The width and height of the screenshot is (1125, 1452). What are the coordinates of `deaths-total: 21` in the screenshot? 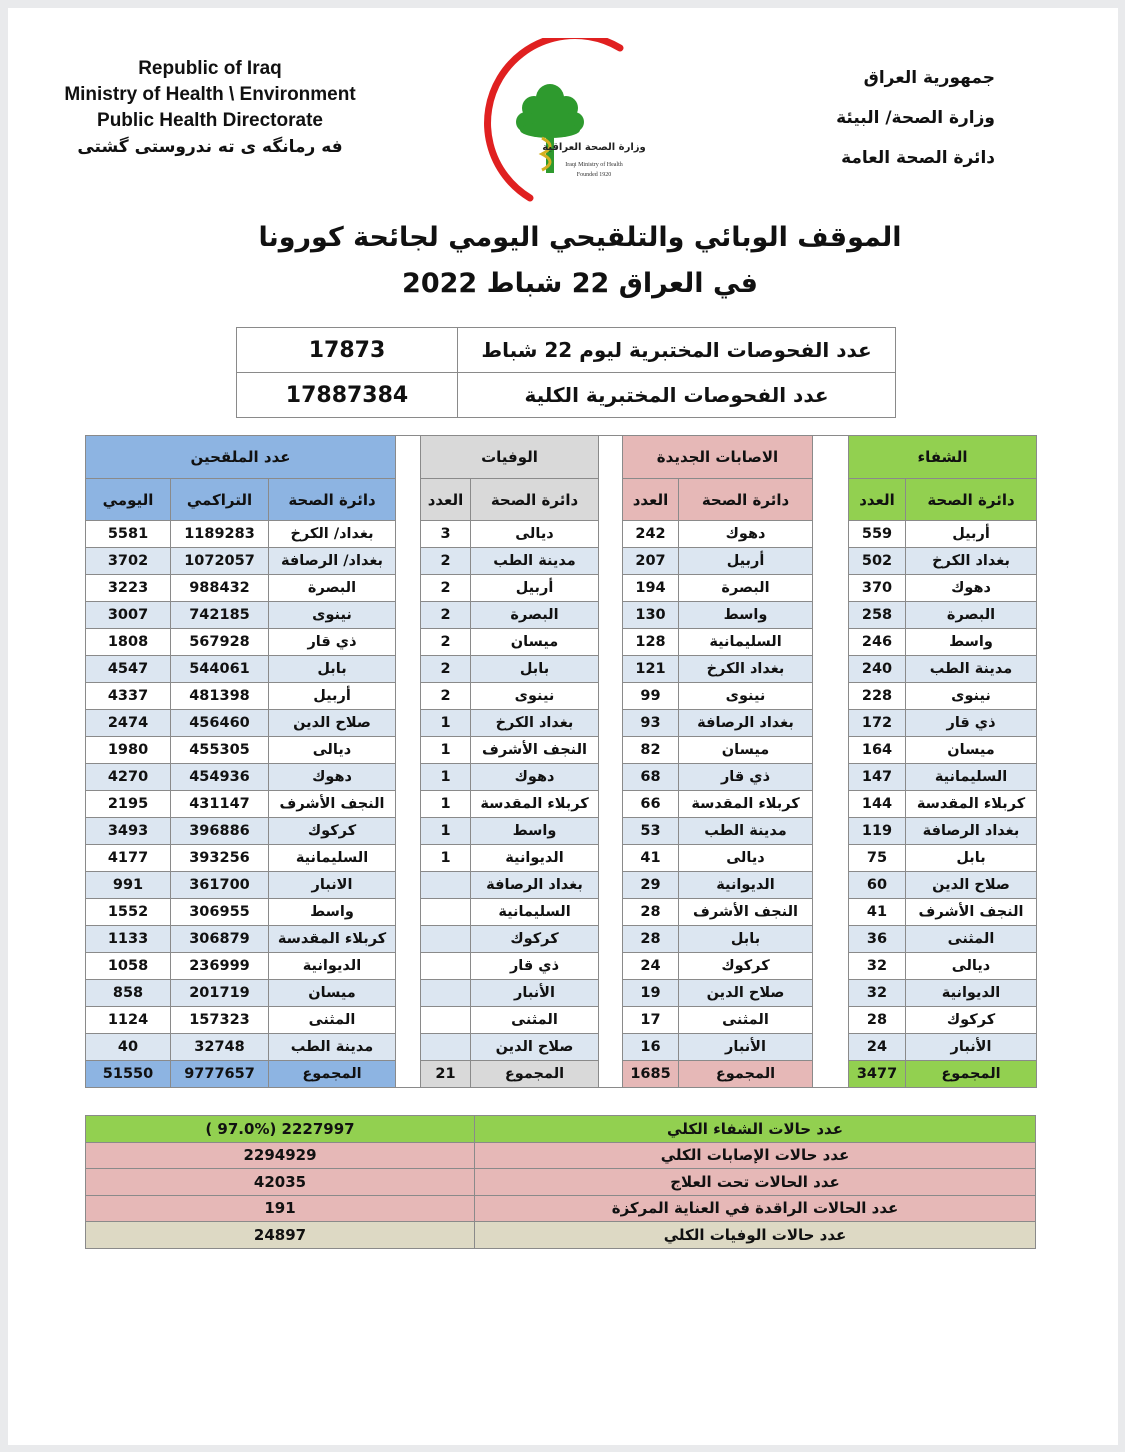 It's located at (445, 1074).